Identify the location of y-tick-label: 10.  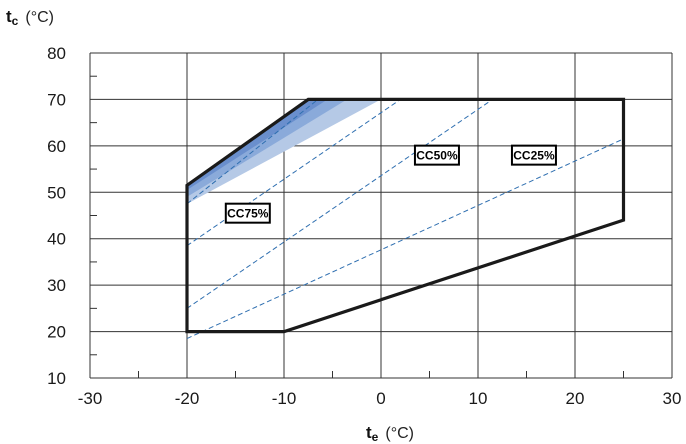
(56, 378).